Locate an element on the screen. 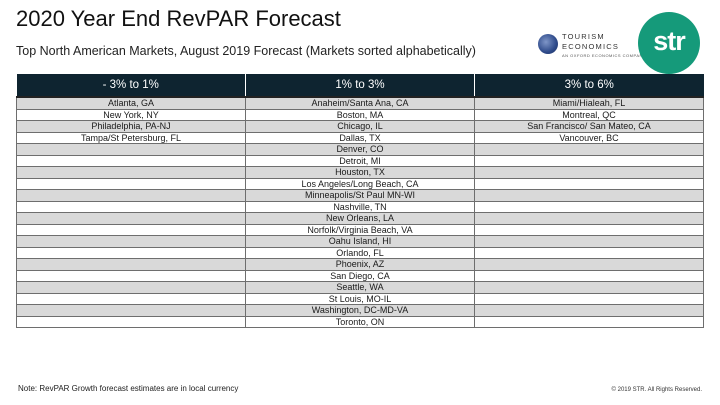  table-cell: Orlando, FL is located at coordinates (360, 252).